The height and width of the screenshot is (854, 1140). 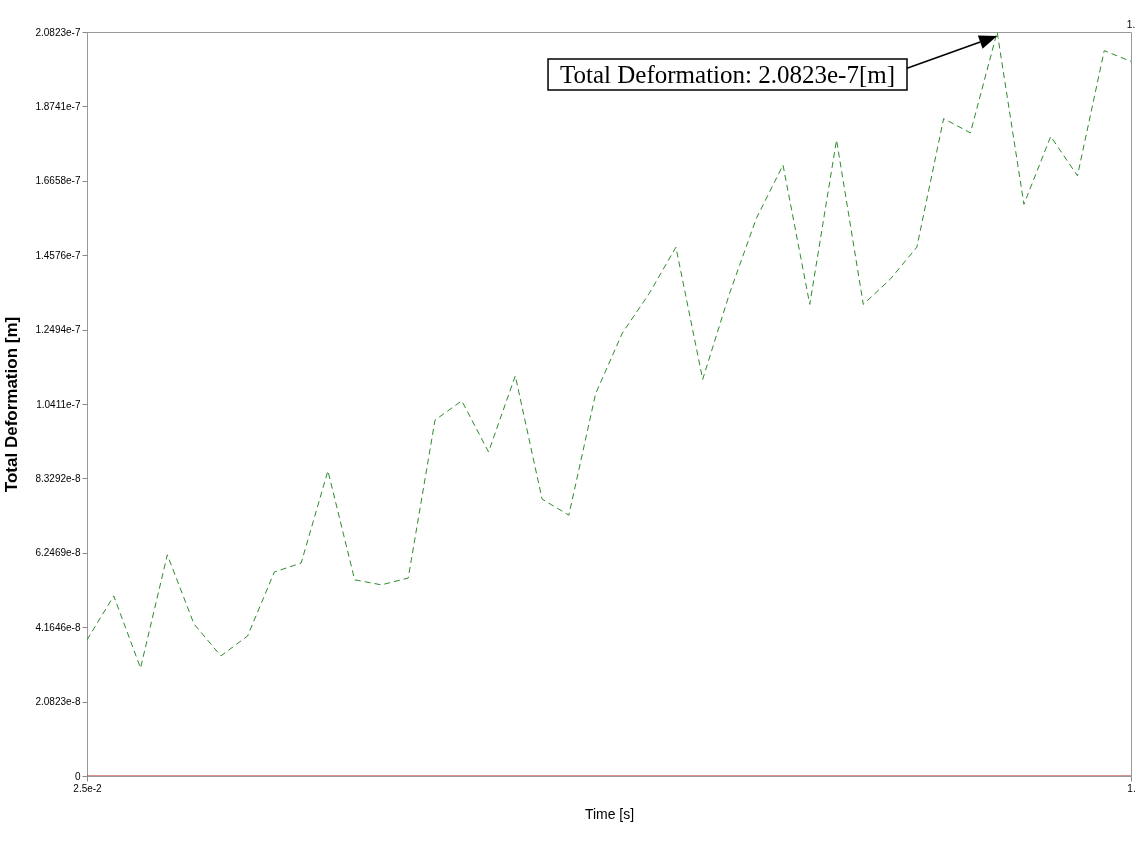 I want to click on y-tick-label: 4.1646e-8, so click(x=58, y=627).